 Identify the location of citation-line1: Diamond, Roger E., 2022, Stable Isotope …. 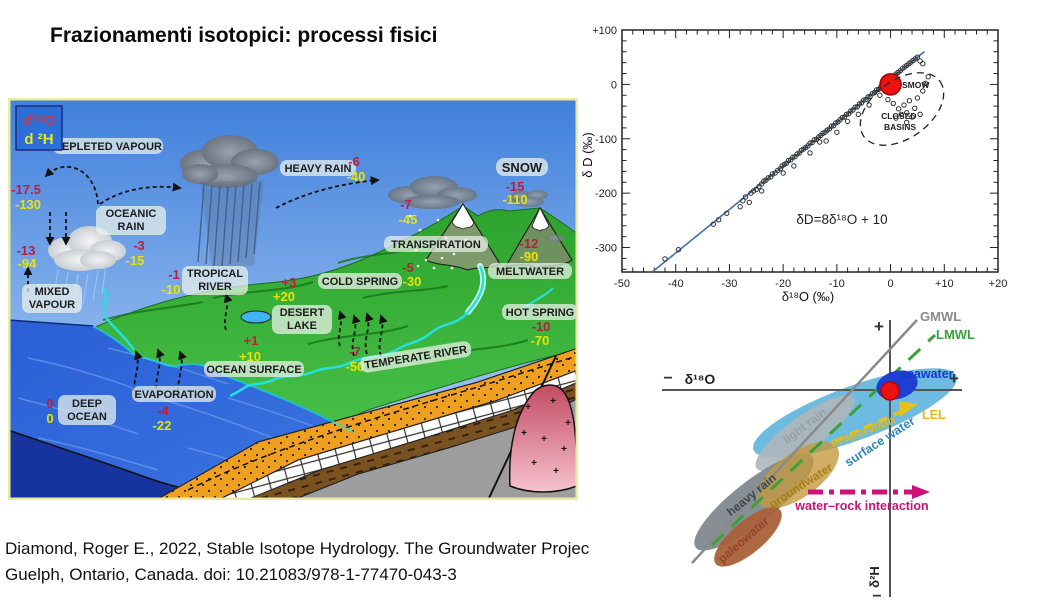
(297, 548).